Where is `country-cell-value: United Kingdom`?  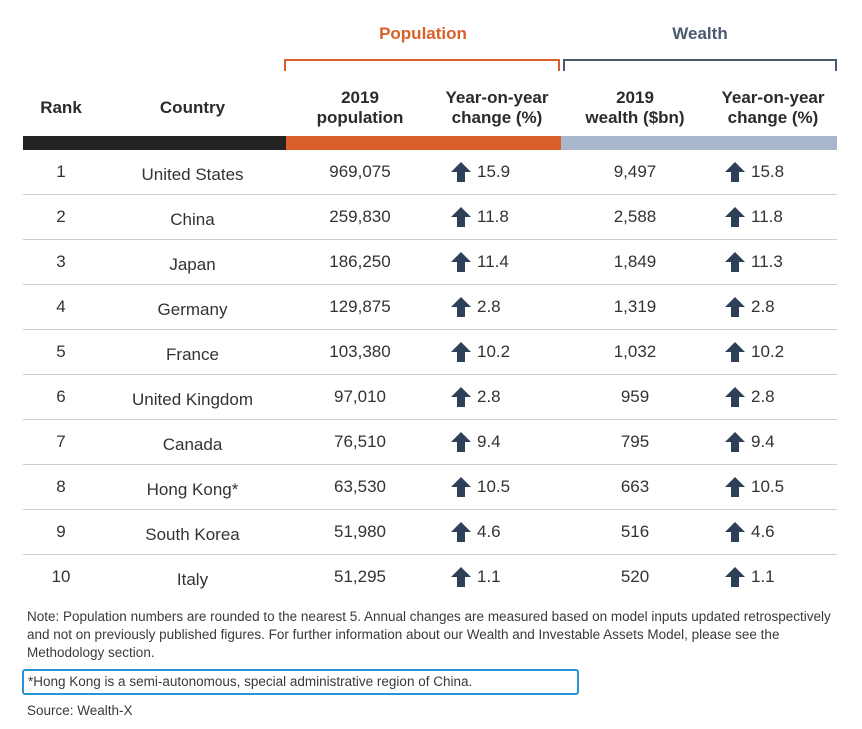 country-cell-value: United Kingdom is located at coordinates (192, 399).